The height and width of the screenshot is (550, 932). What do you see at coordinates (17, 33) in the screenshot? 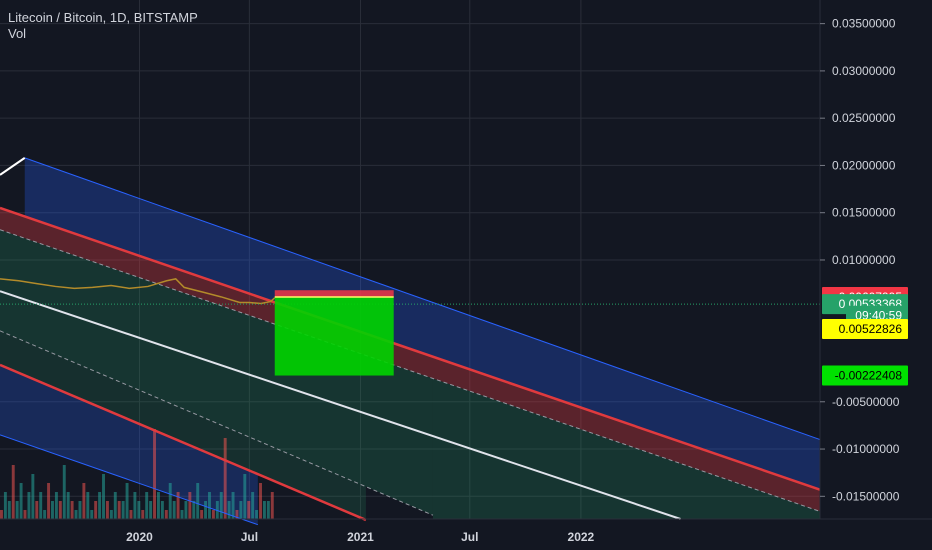
I see `volume-indicator-label: Vol` at bounding box center [17, 33].